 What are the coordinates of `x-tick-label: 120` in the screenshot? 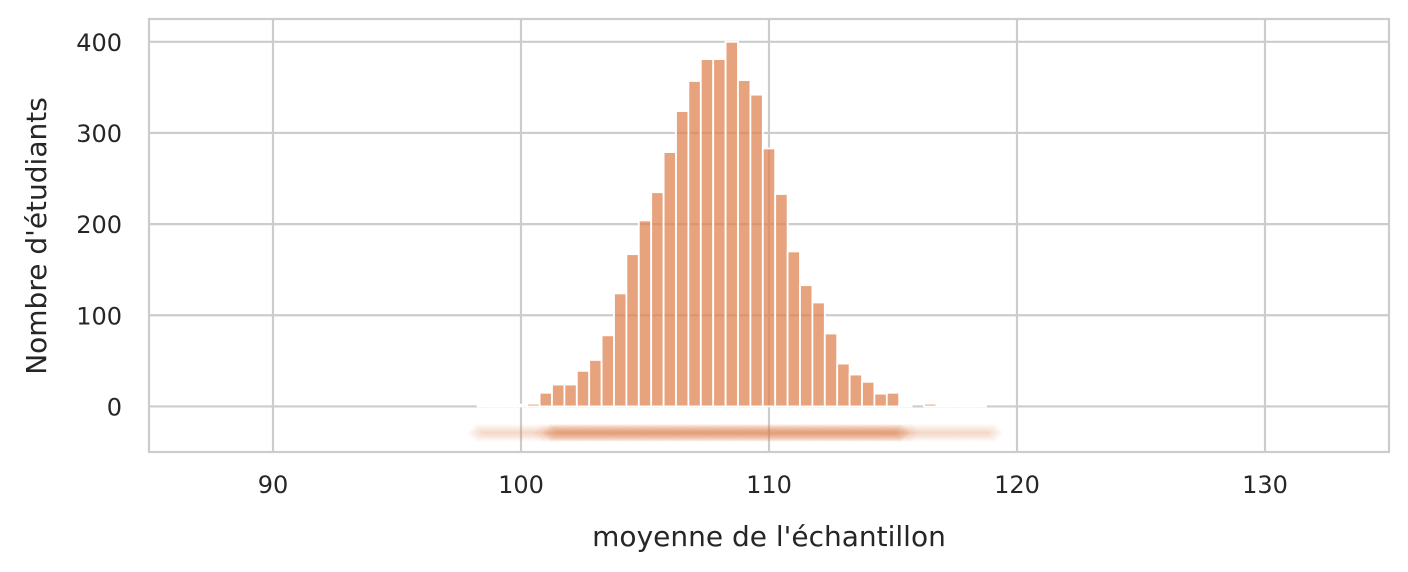 It's located at (1017, 485).